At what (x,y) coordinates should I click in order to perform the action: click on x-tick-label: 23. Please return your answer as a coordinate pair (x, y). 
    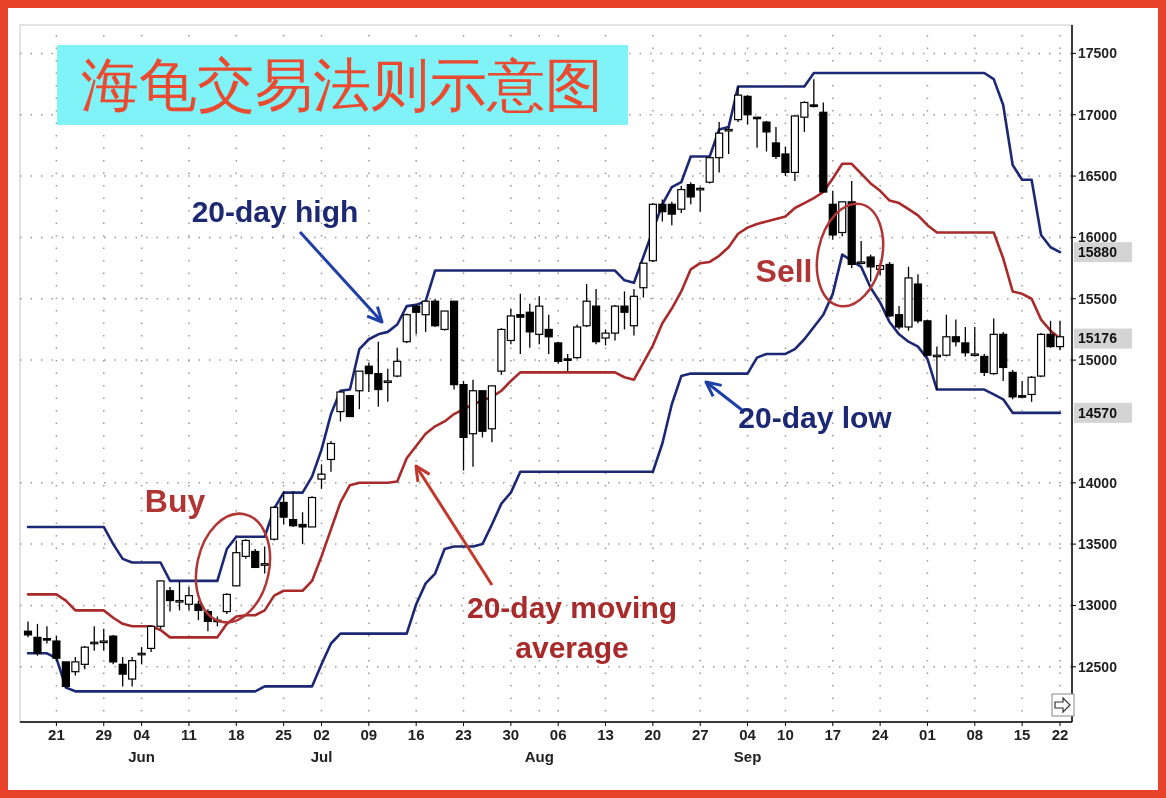
    Looking at the image, I should click on (463, 734).